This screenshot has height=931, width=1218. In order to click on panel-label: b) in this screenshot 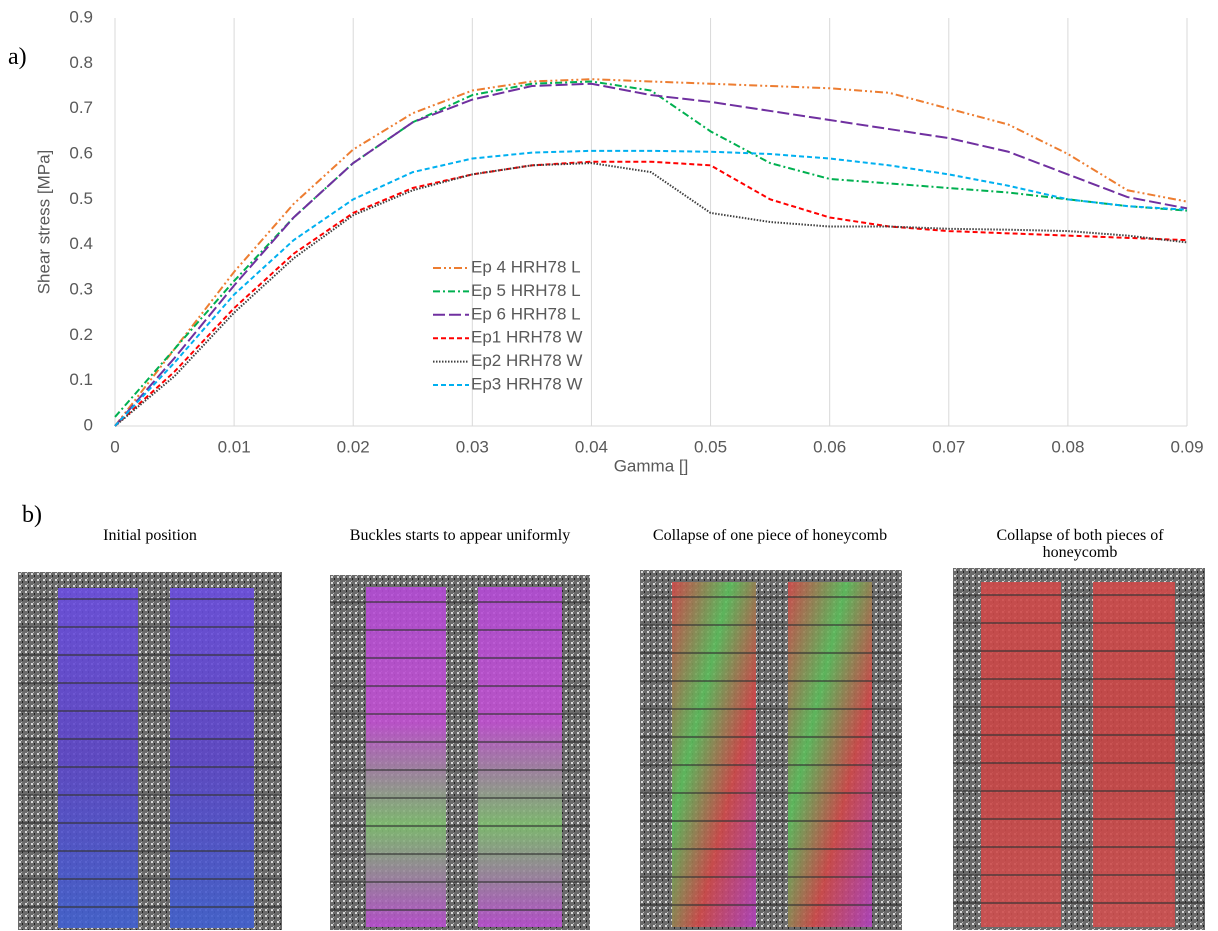, I will do `click(32, 515)`.